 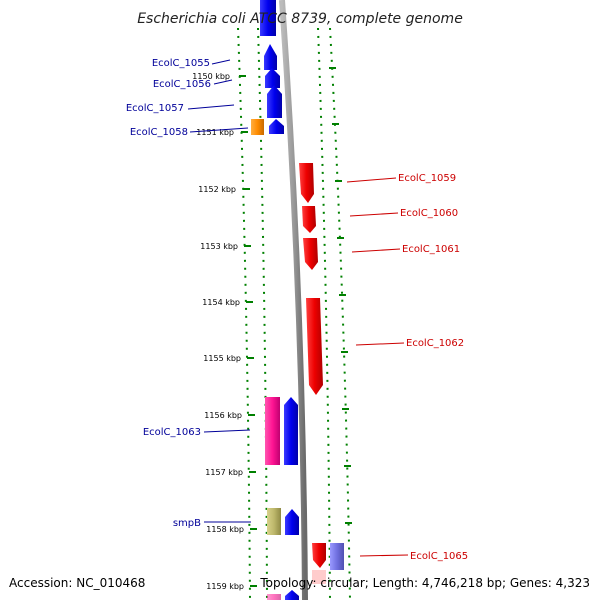 What do you see at coordinates (159, 132) in the screenshot?
I see `gene-label-ecolc-1058: EcolC_1058` at bounding box center [159, 132].